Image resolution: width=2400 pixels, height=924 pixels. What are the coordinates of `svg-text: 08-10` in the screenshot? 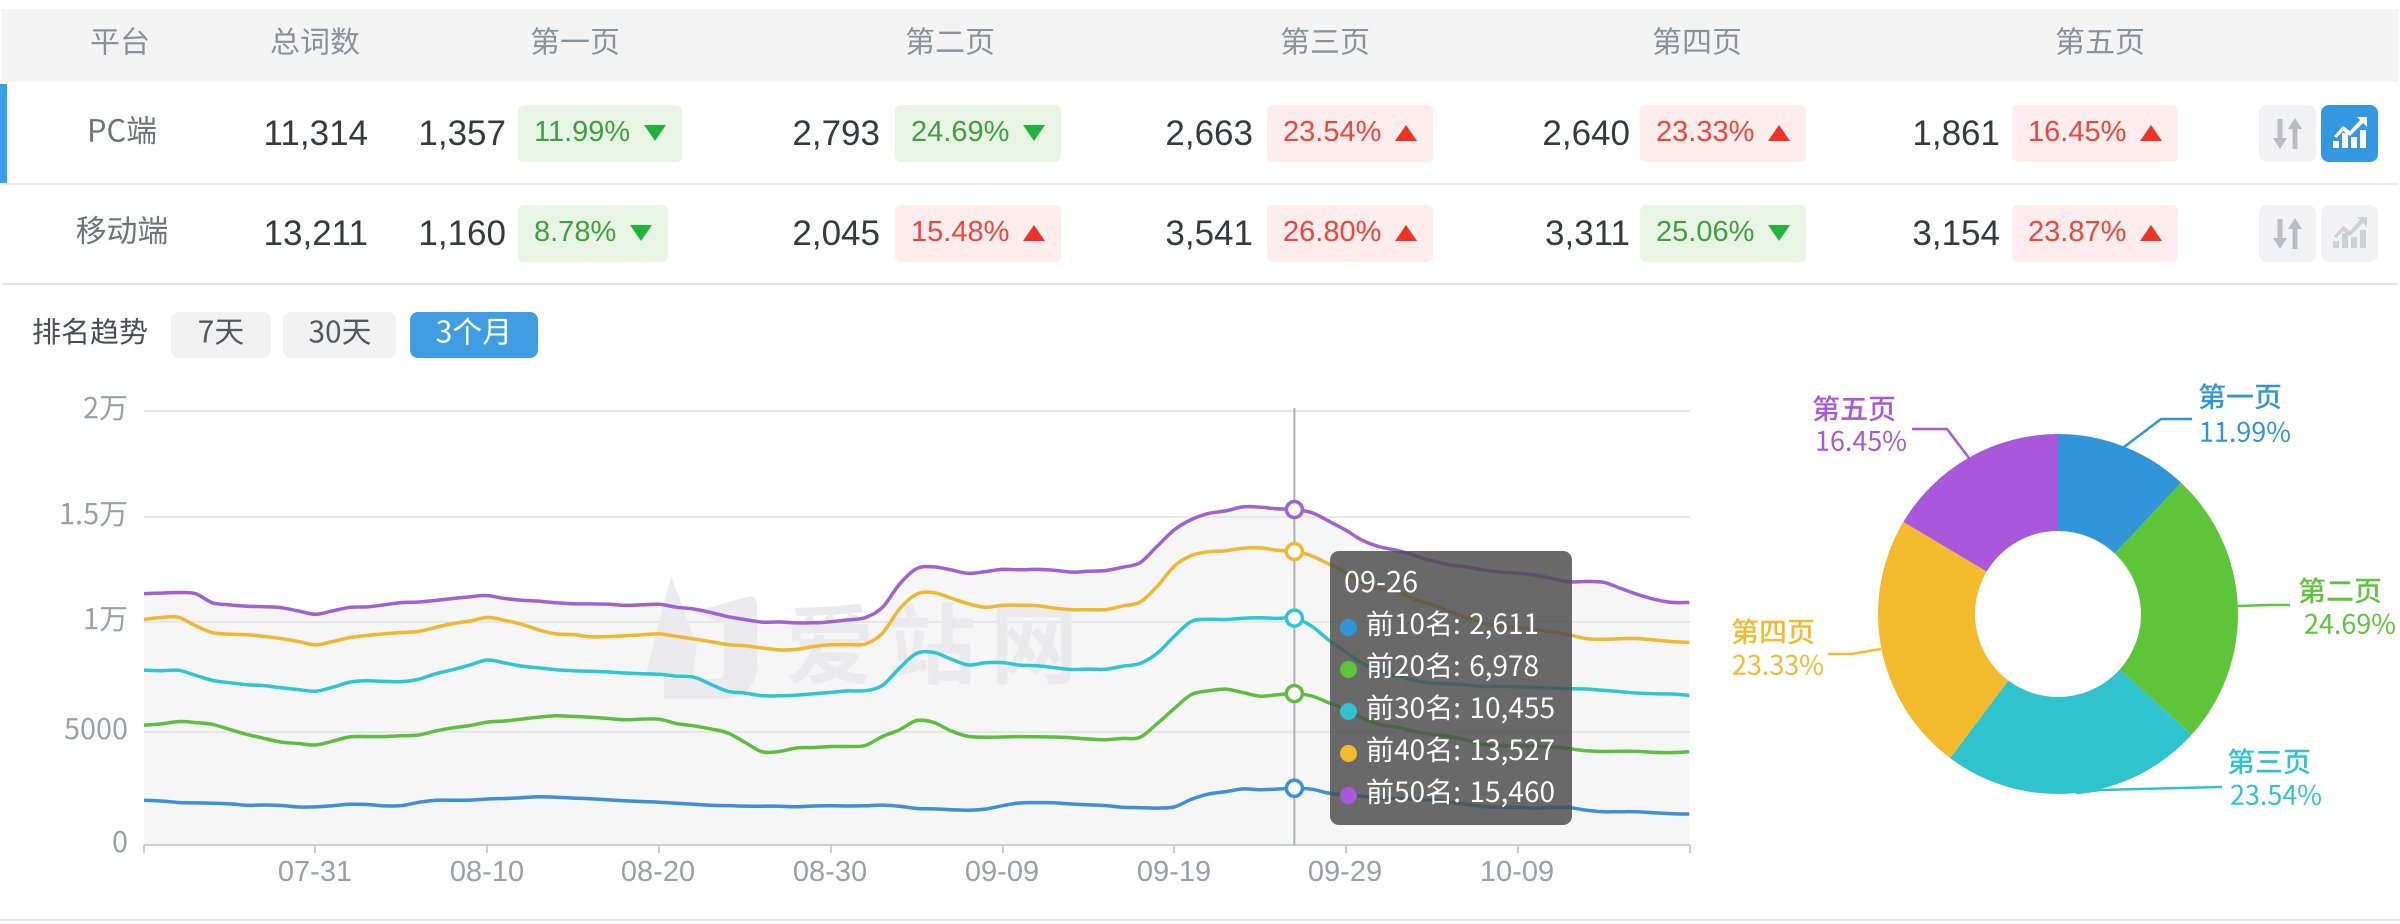 It's located at (487, 872).